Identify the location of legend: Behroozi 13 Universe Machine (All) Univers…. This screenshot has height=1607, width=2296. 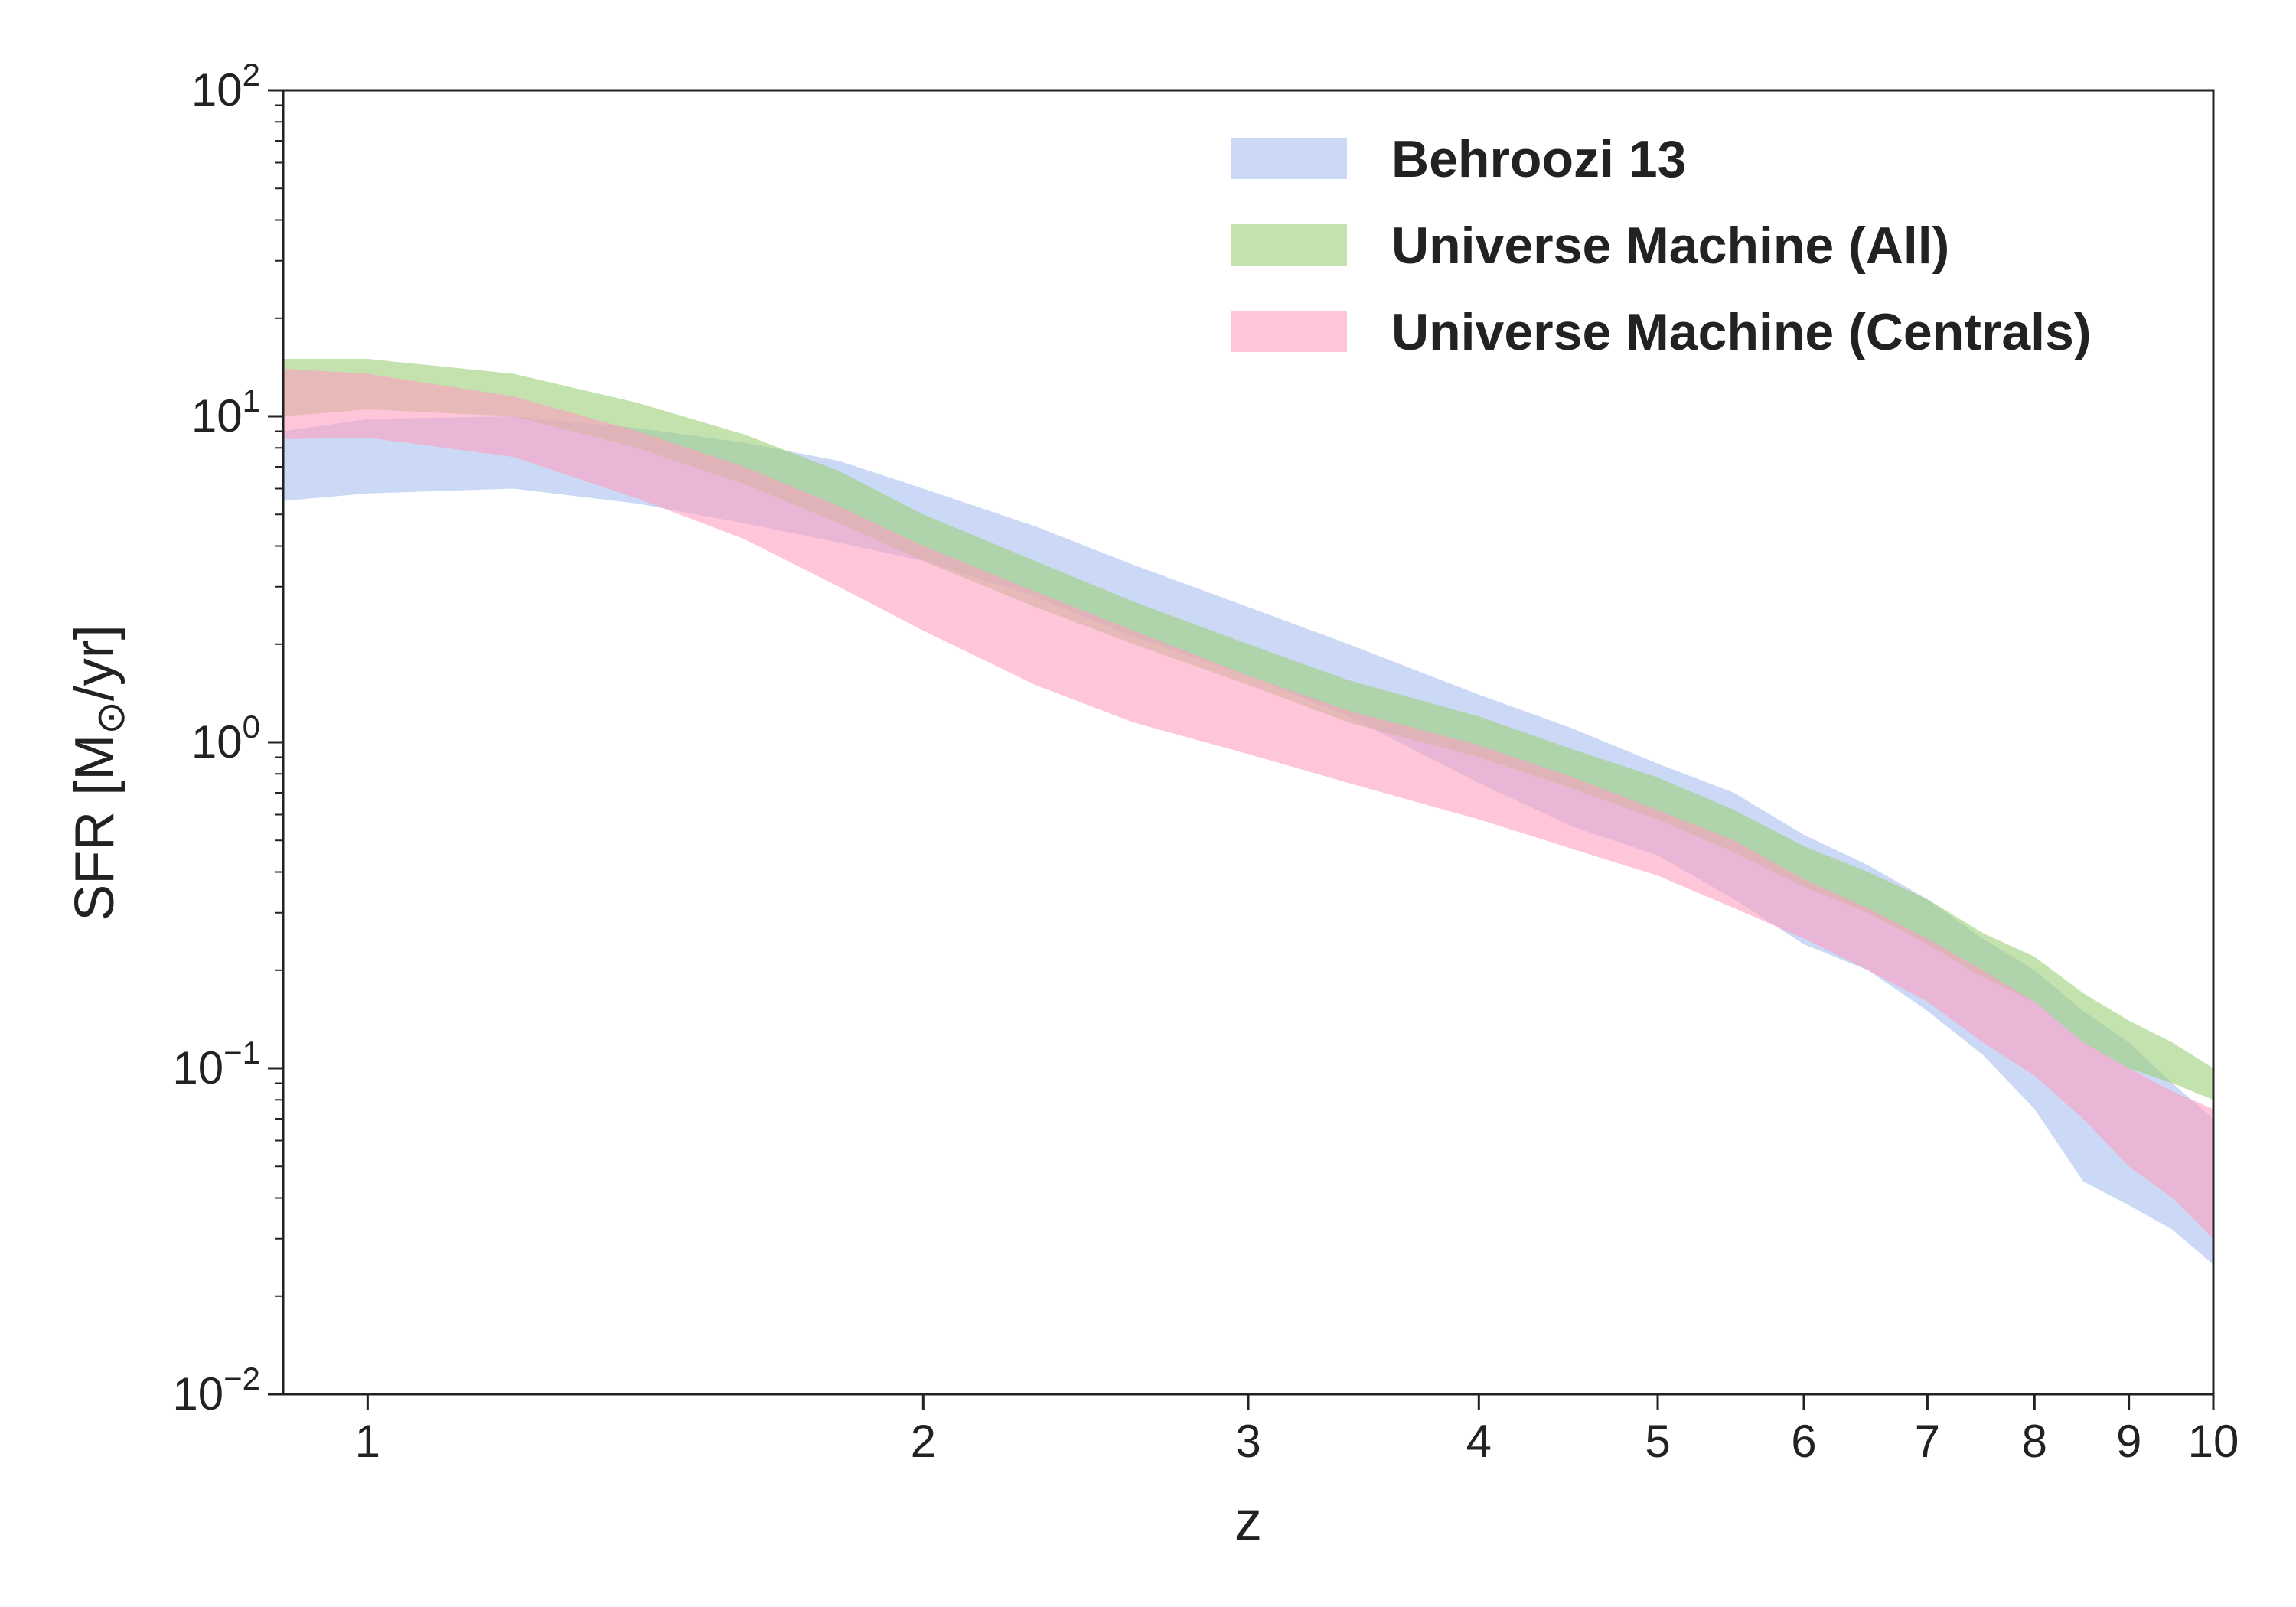
(1661, 245).